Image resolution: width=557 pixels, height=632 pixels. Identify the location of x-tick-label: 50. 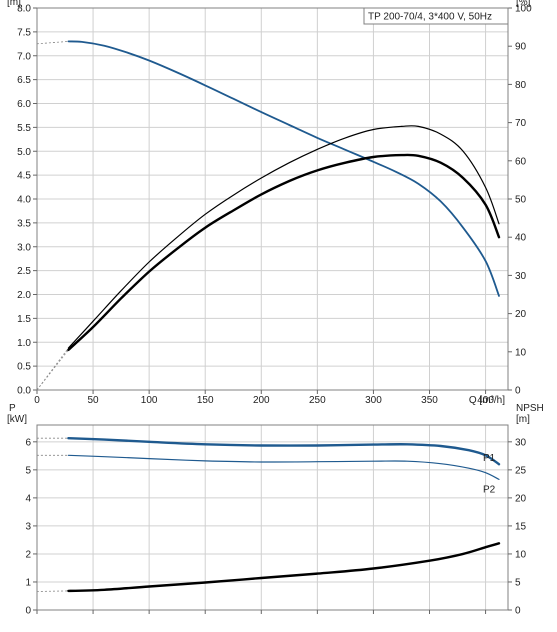
(94, 400).